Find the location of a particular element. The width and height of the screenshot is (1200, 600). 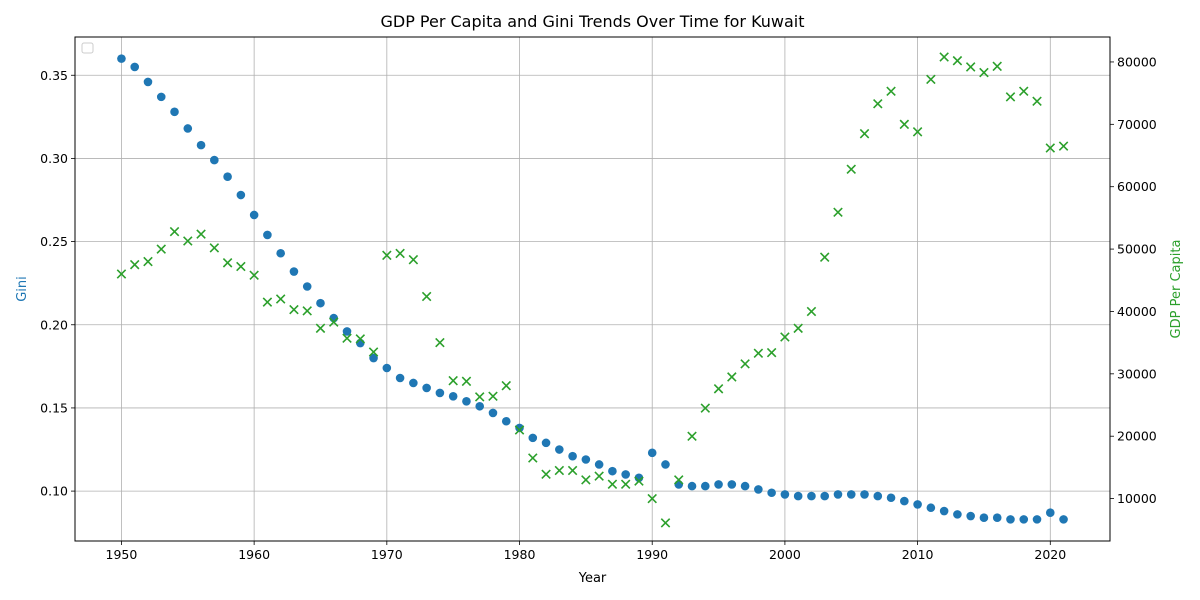

y-axis-left: 0.10 0.15 0.20 0.25 0.30 0.35 is located at coordinates (57, 283).